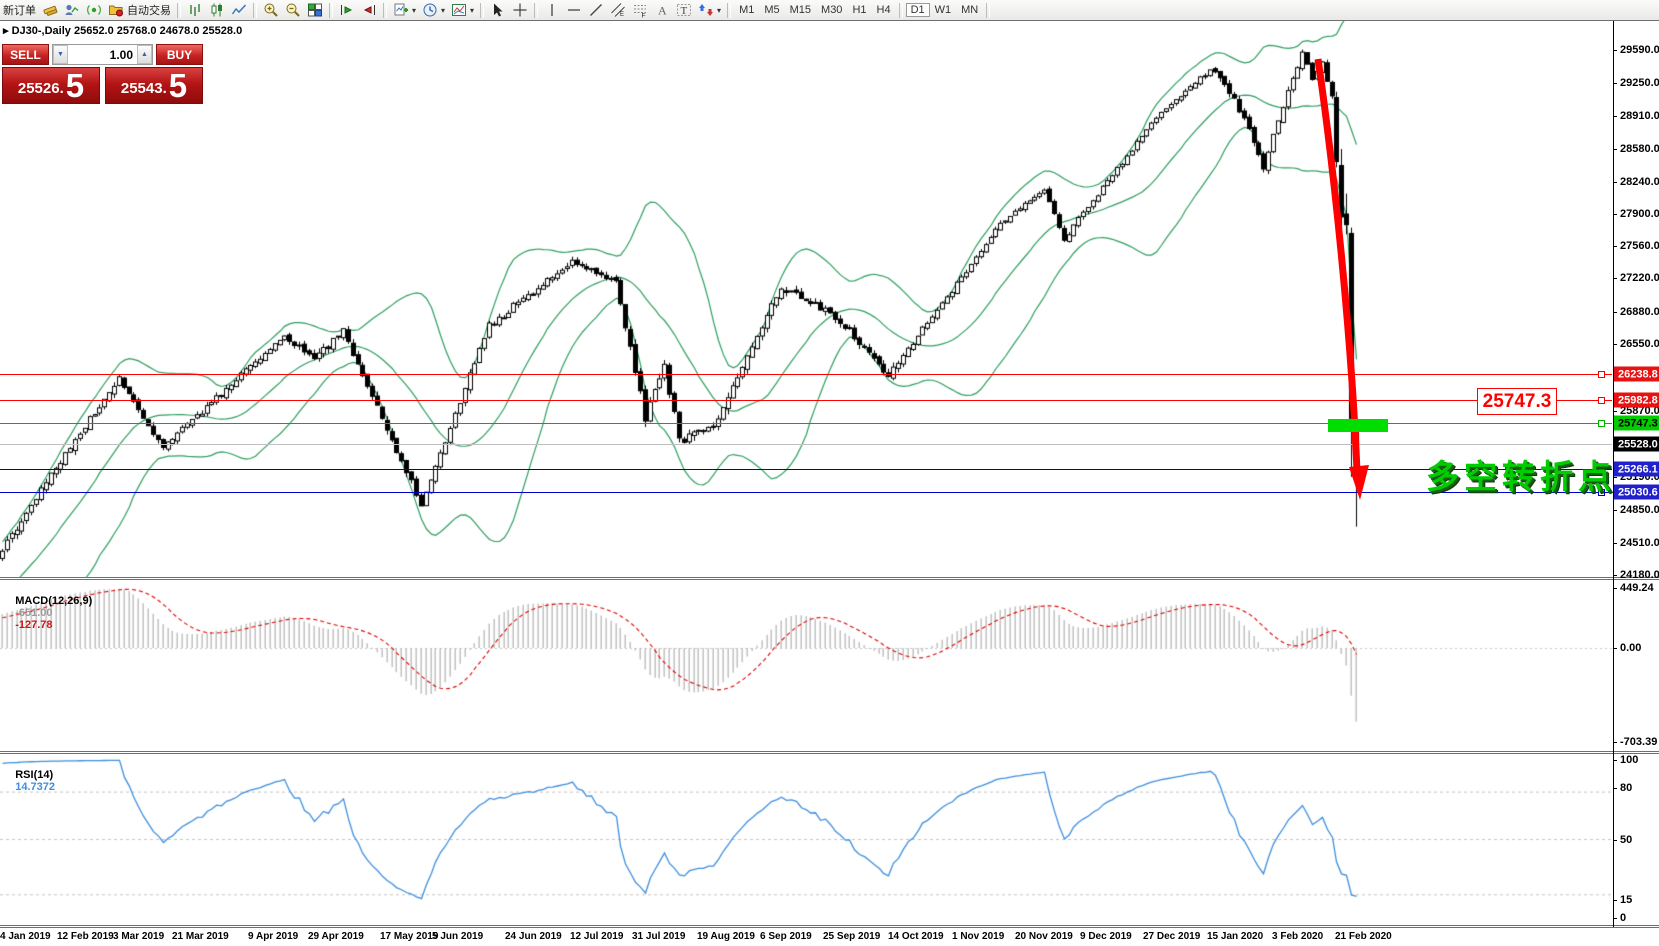 This screenshot has height=946, width=1659. Describe the element at coordinates (1358, 425) in the screenshot. I see `support-zone-rect` at that location.